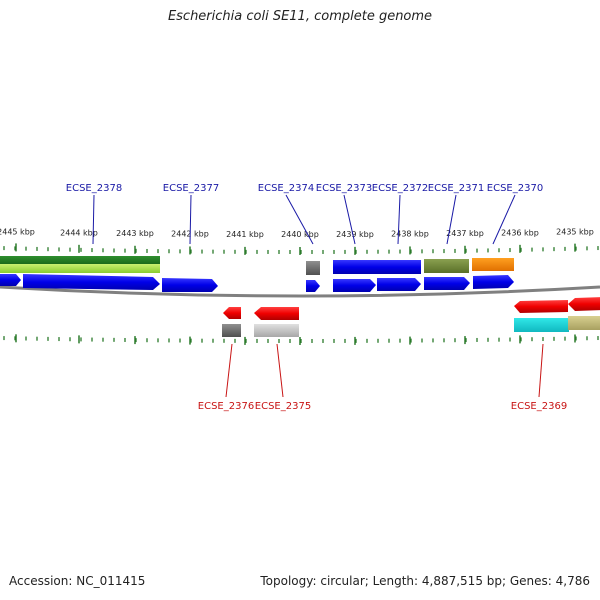 Image resolution: width=600 pixels, height=600 pixels. I want to click on forward-features-outer, so click(257, 265).